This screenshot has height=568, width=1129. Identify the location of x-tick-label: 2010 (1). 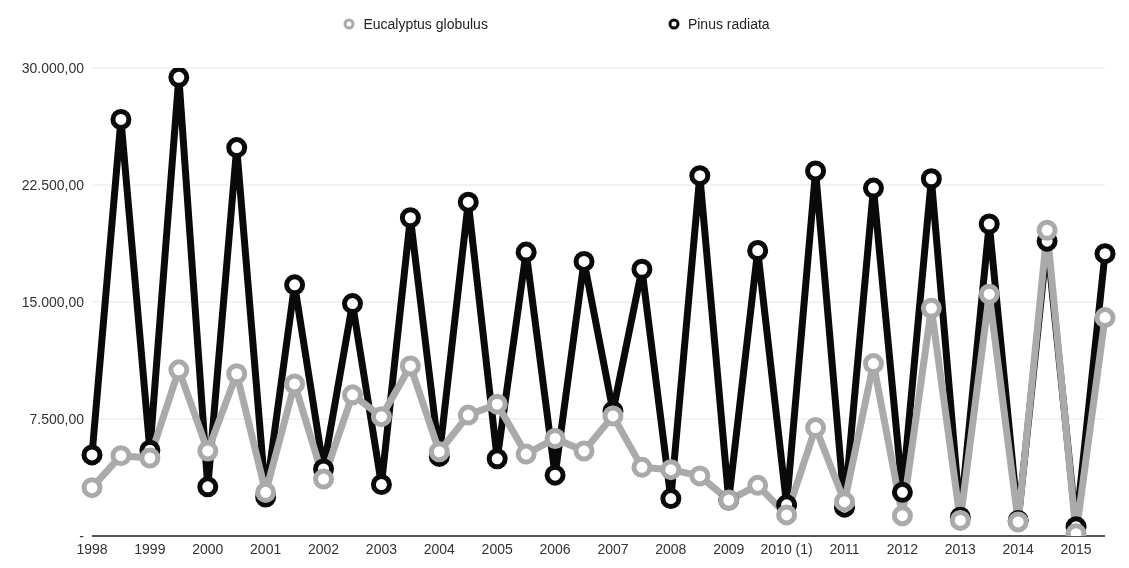
(786, 548).